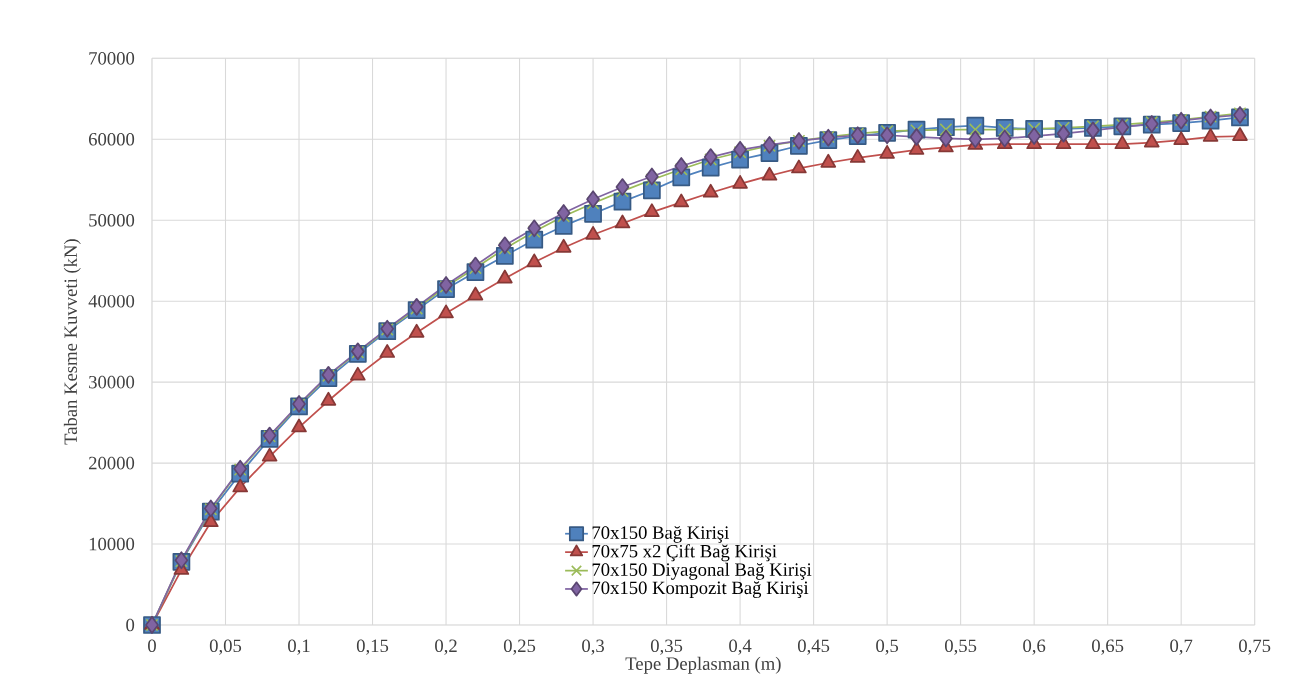  What do you see at coordinates (666, 647) in the screenshot?
I see `x-tick-label: 0,35` at bounding box center [666, 647].